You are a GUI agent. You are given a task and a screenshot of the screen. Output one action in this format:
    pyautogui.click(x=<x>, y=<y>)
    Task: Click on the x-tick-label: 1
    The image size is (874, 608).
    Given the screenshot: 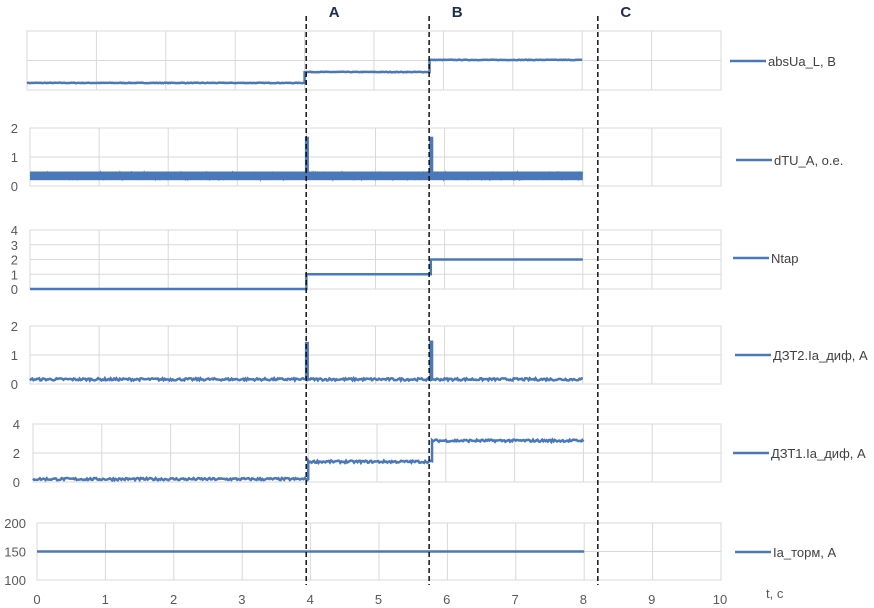 What is the action you would take?
    pyautogui.click(x=105, y=599)
    